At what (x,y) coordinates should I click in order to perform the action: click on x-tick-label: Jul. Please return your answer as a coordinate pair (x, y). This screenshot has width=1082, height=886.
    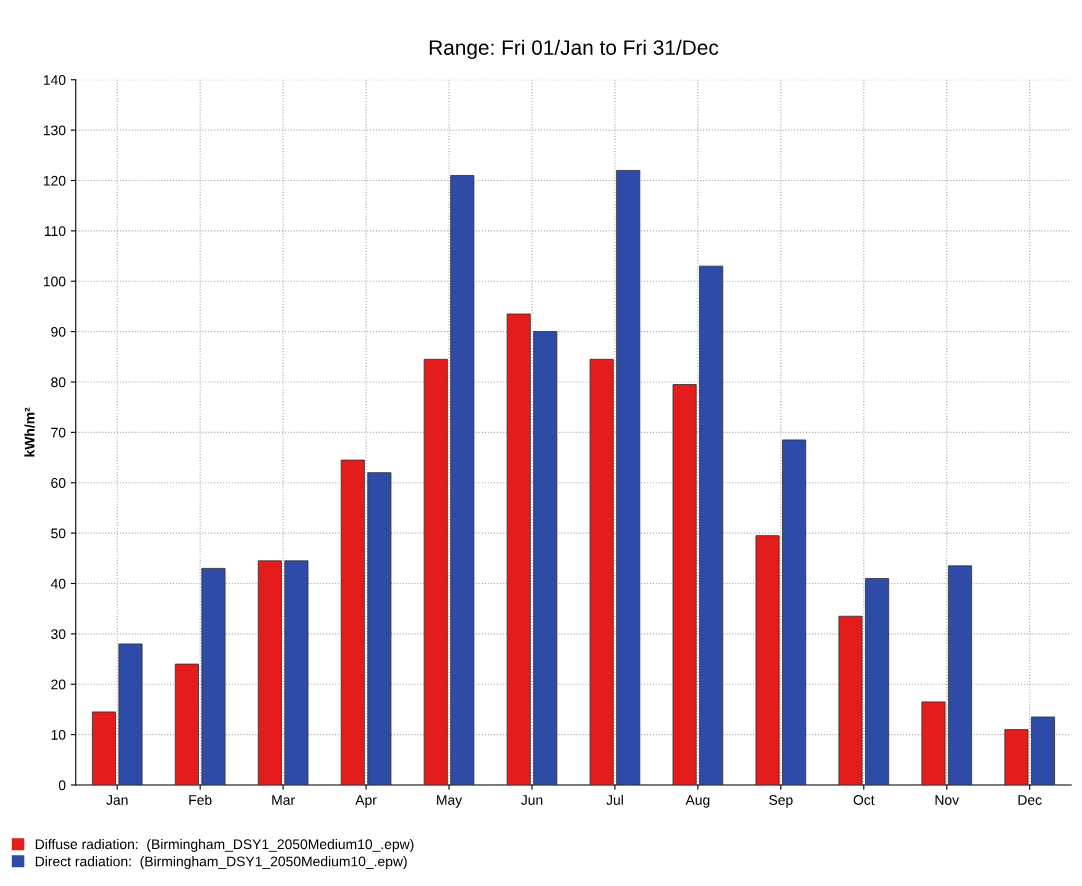
    Looking at the image, I should click on (614, 799).